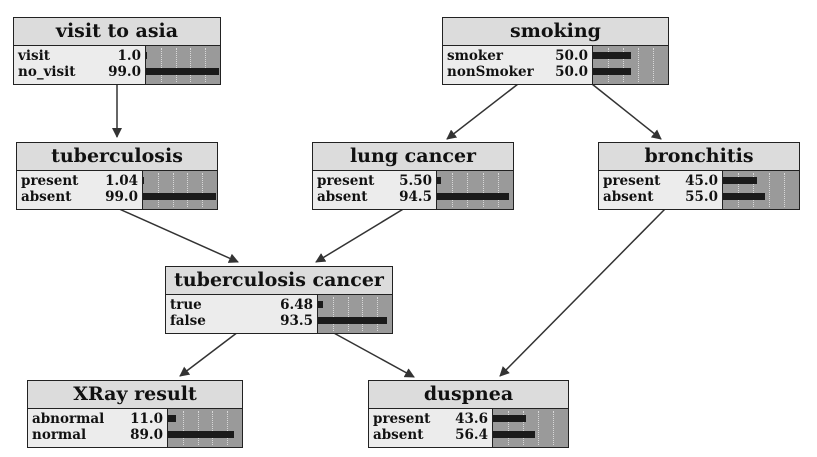 This screenshot has width=817, height=457. What do you see at coordinates (279, 281) in the screenshot?
I see `node-title: tuberculosis cancer` at bounding box center [279, 281].